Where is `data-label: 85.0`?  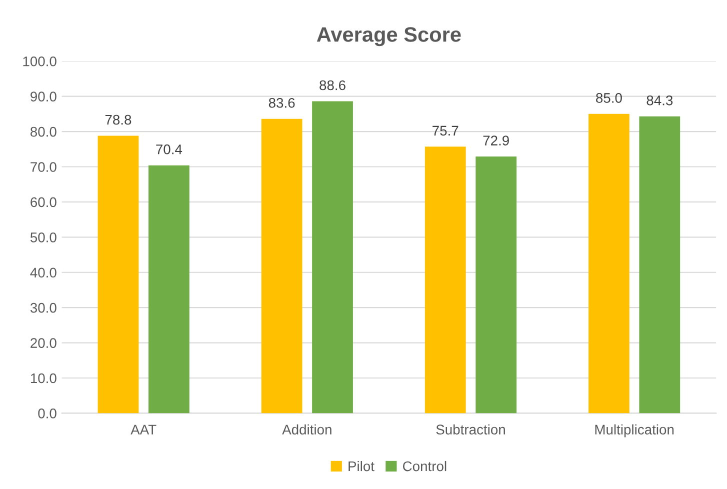 data-label: 85.0 is located at coordinates (609, 98).